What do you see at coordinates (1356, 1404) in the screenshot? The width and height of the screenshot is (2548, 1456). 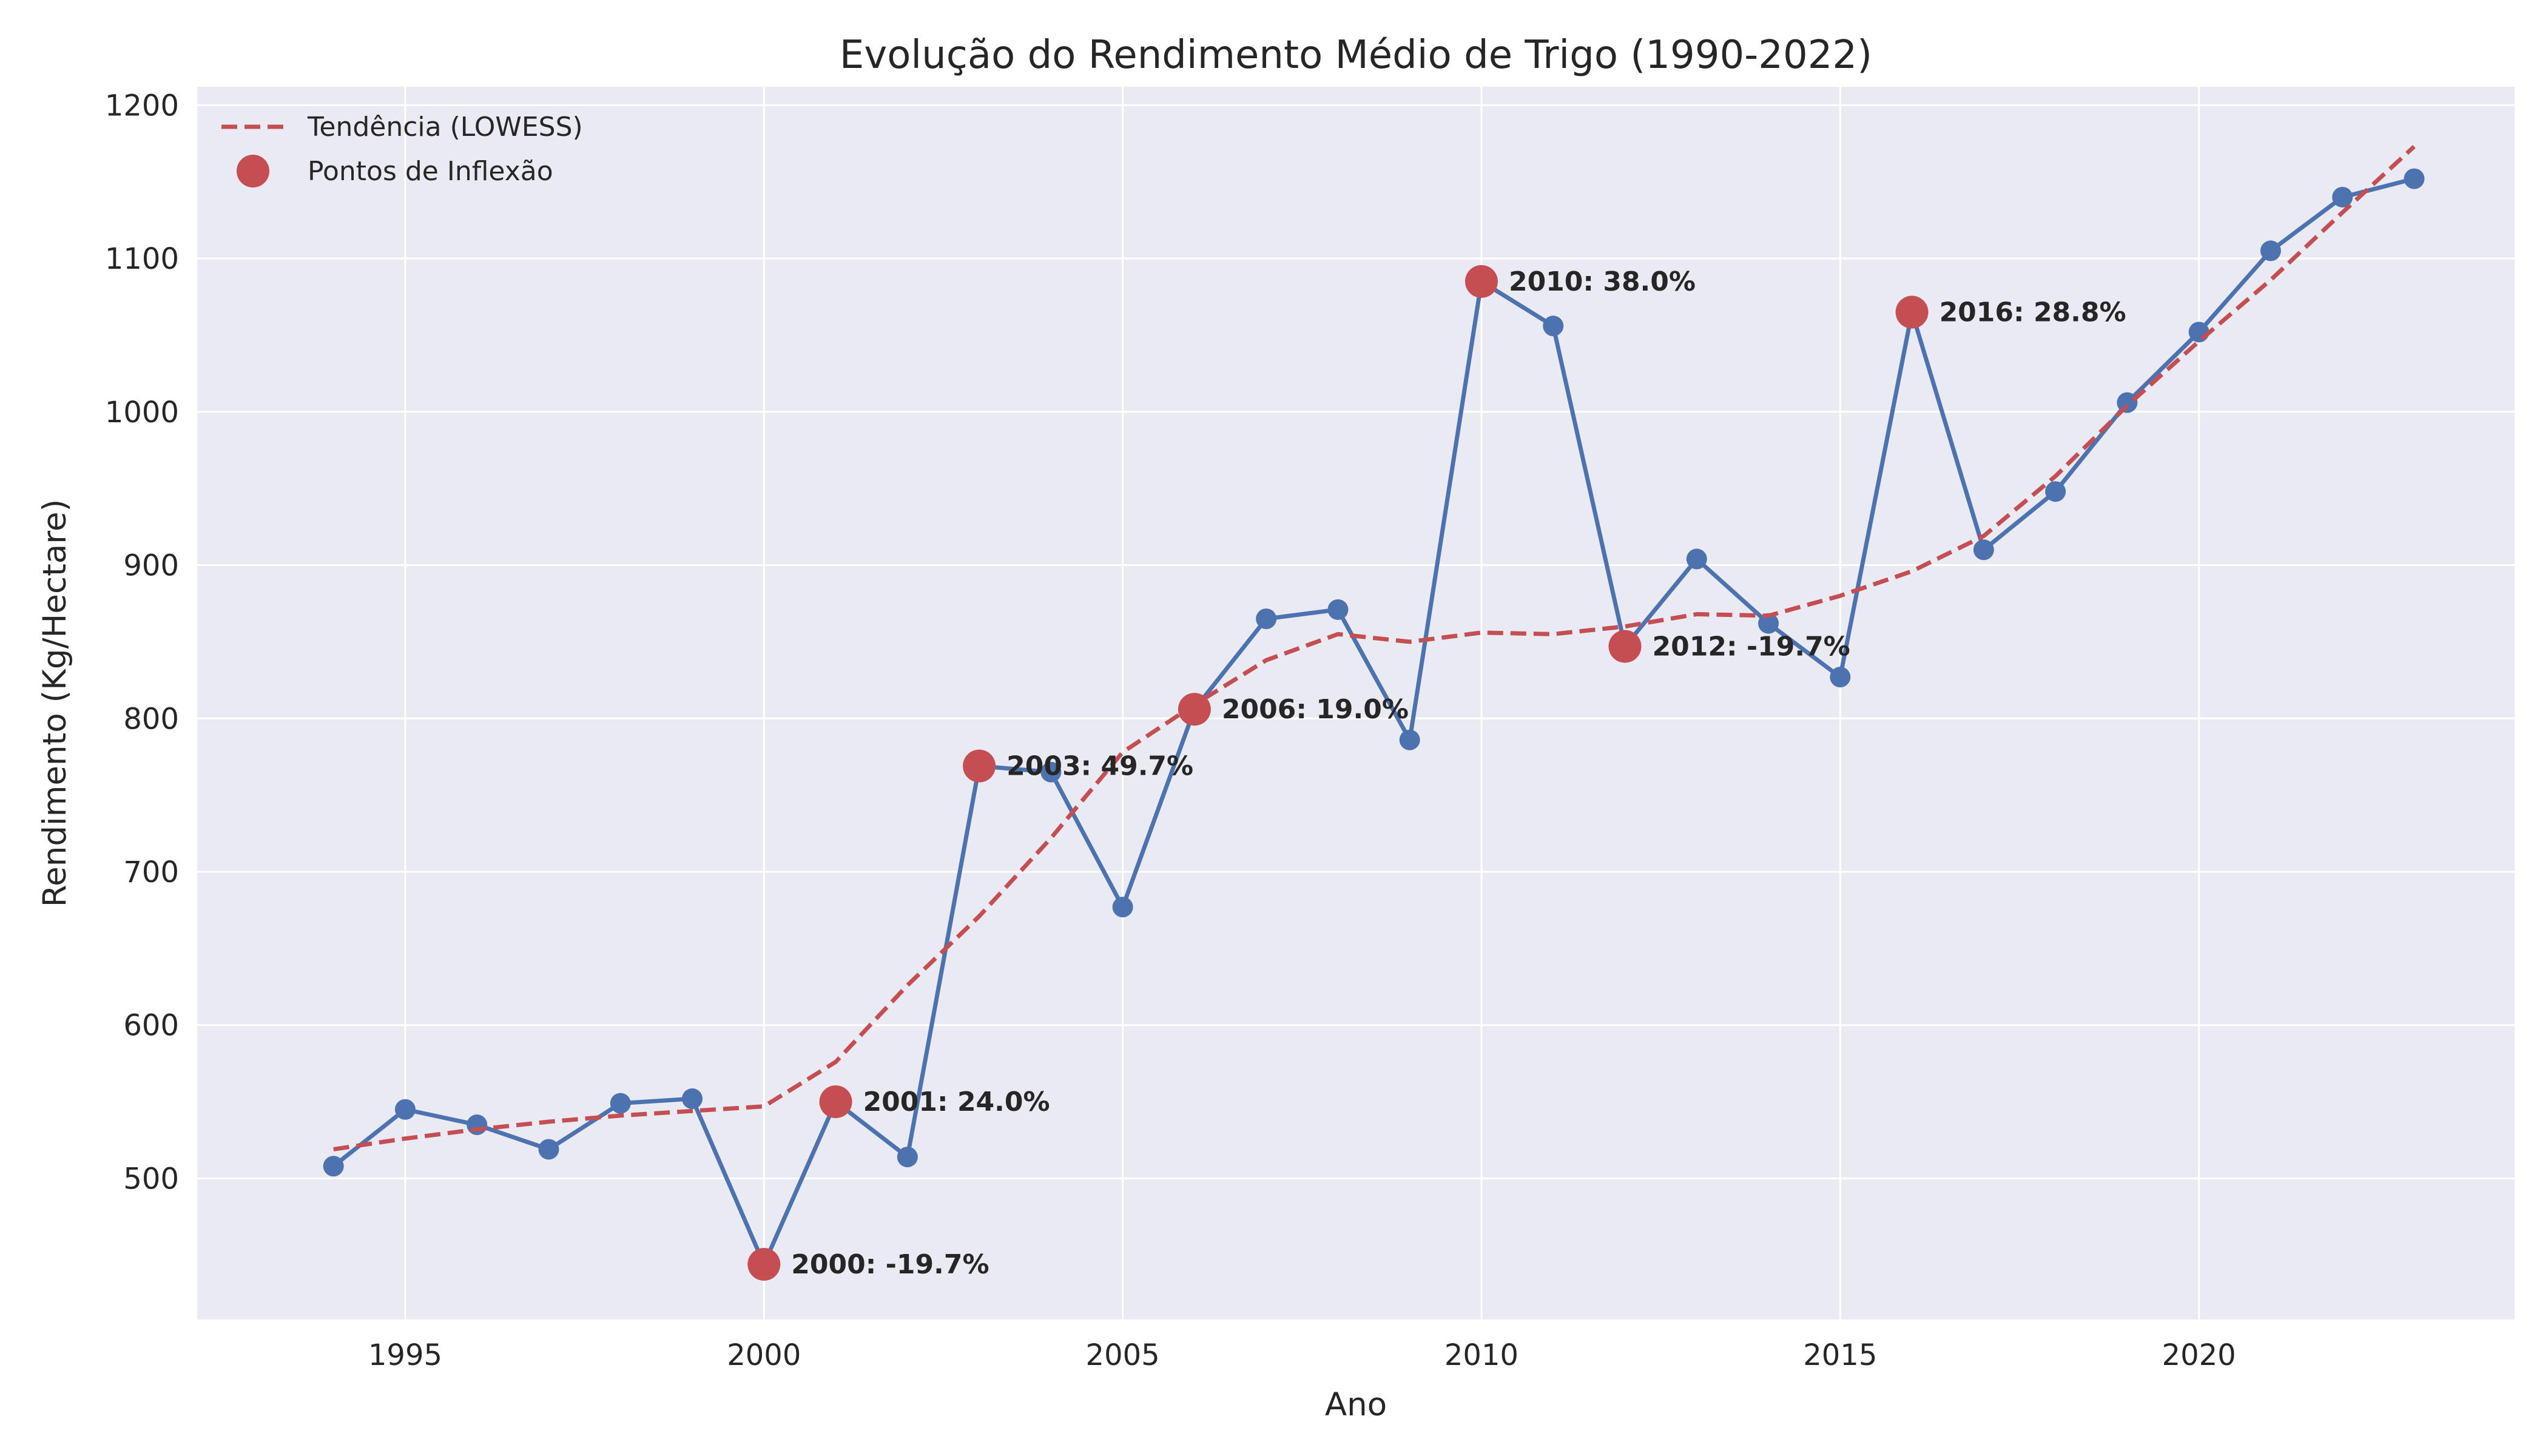 I see `x-axis-label: Ano` at bounding box center [1356, 1404].